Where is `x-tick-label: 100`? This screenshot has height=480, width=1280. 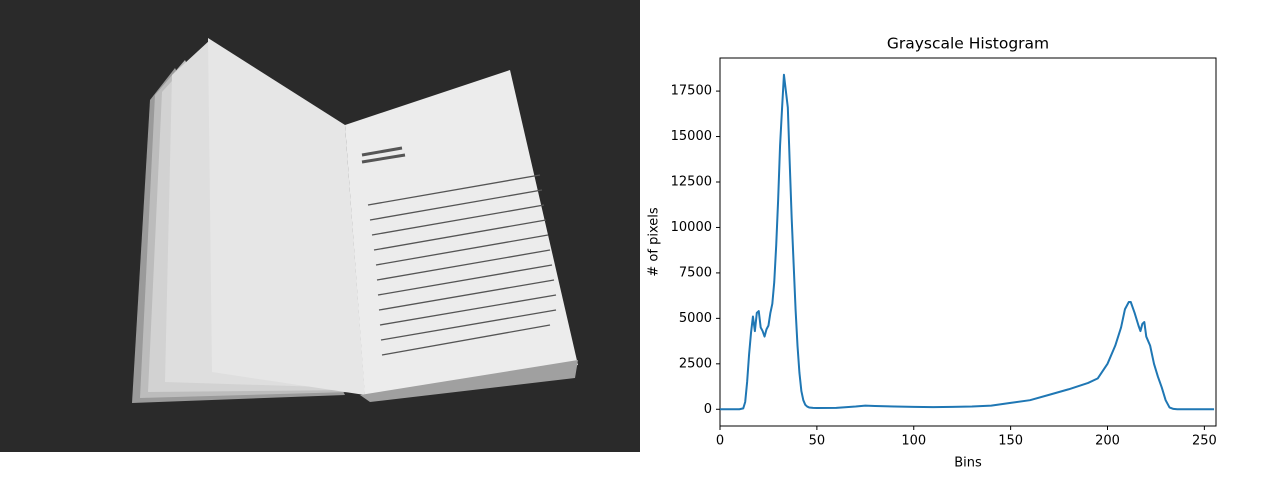
x-tick-label: 100 is located at coordinates (913, 441).